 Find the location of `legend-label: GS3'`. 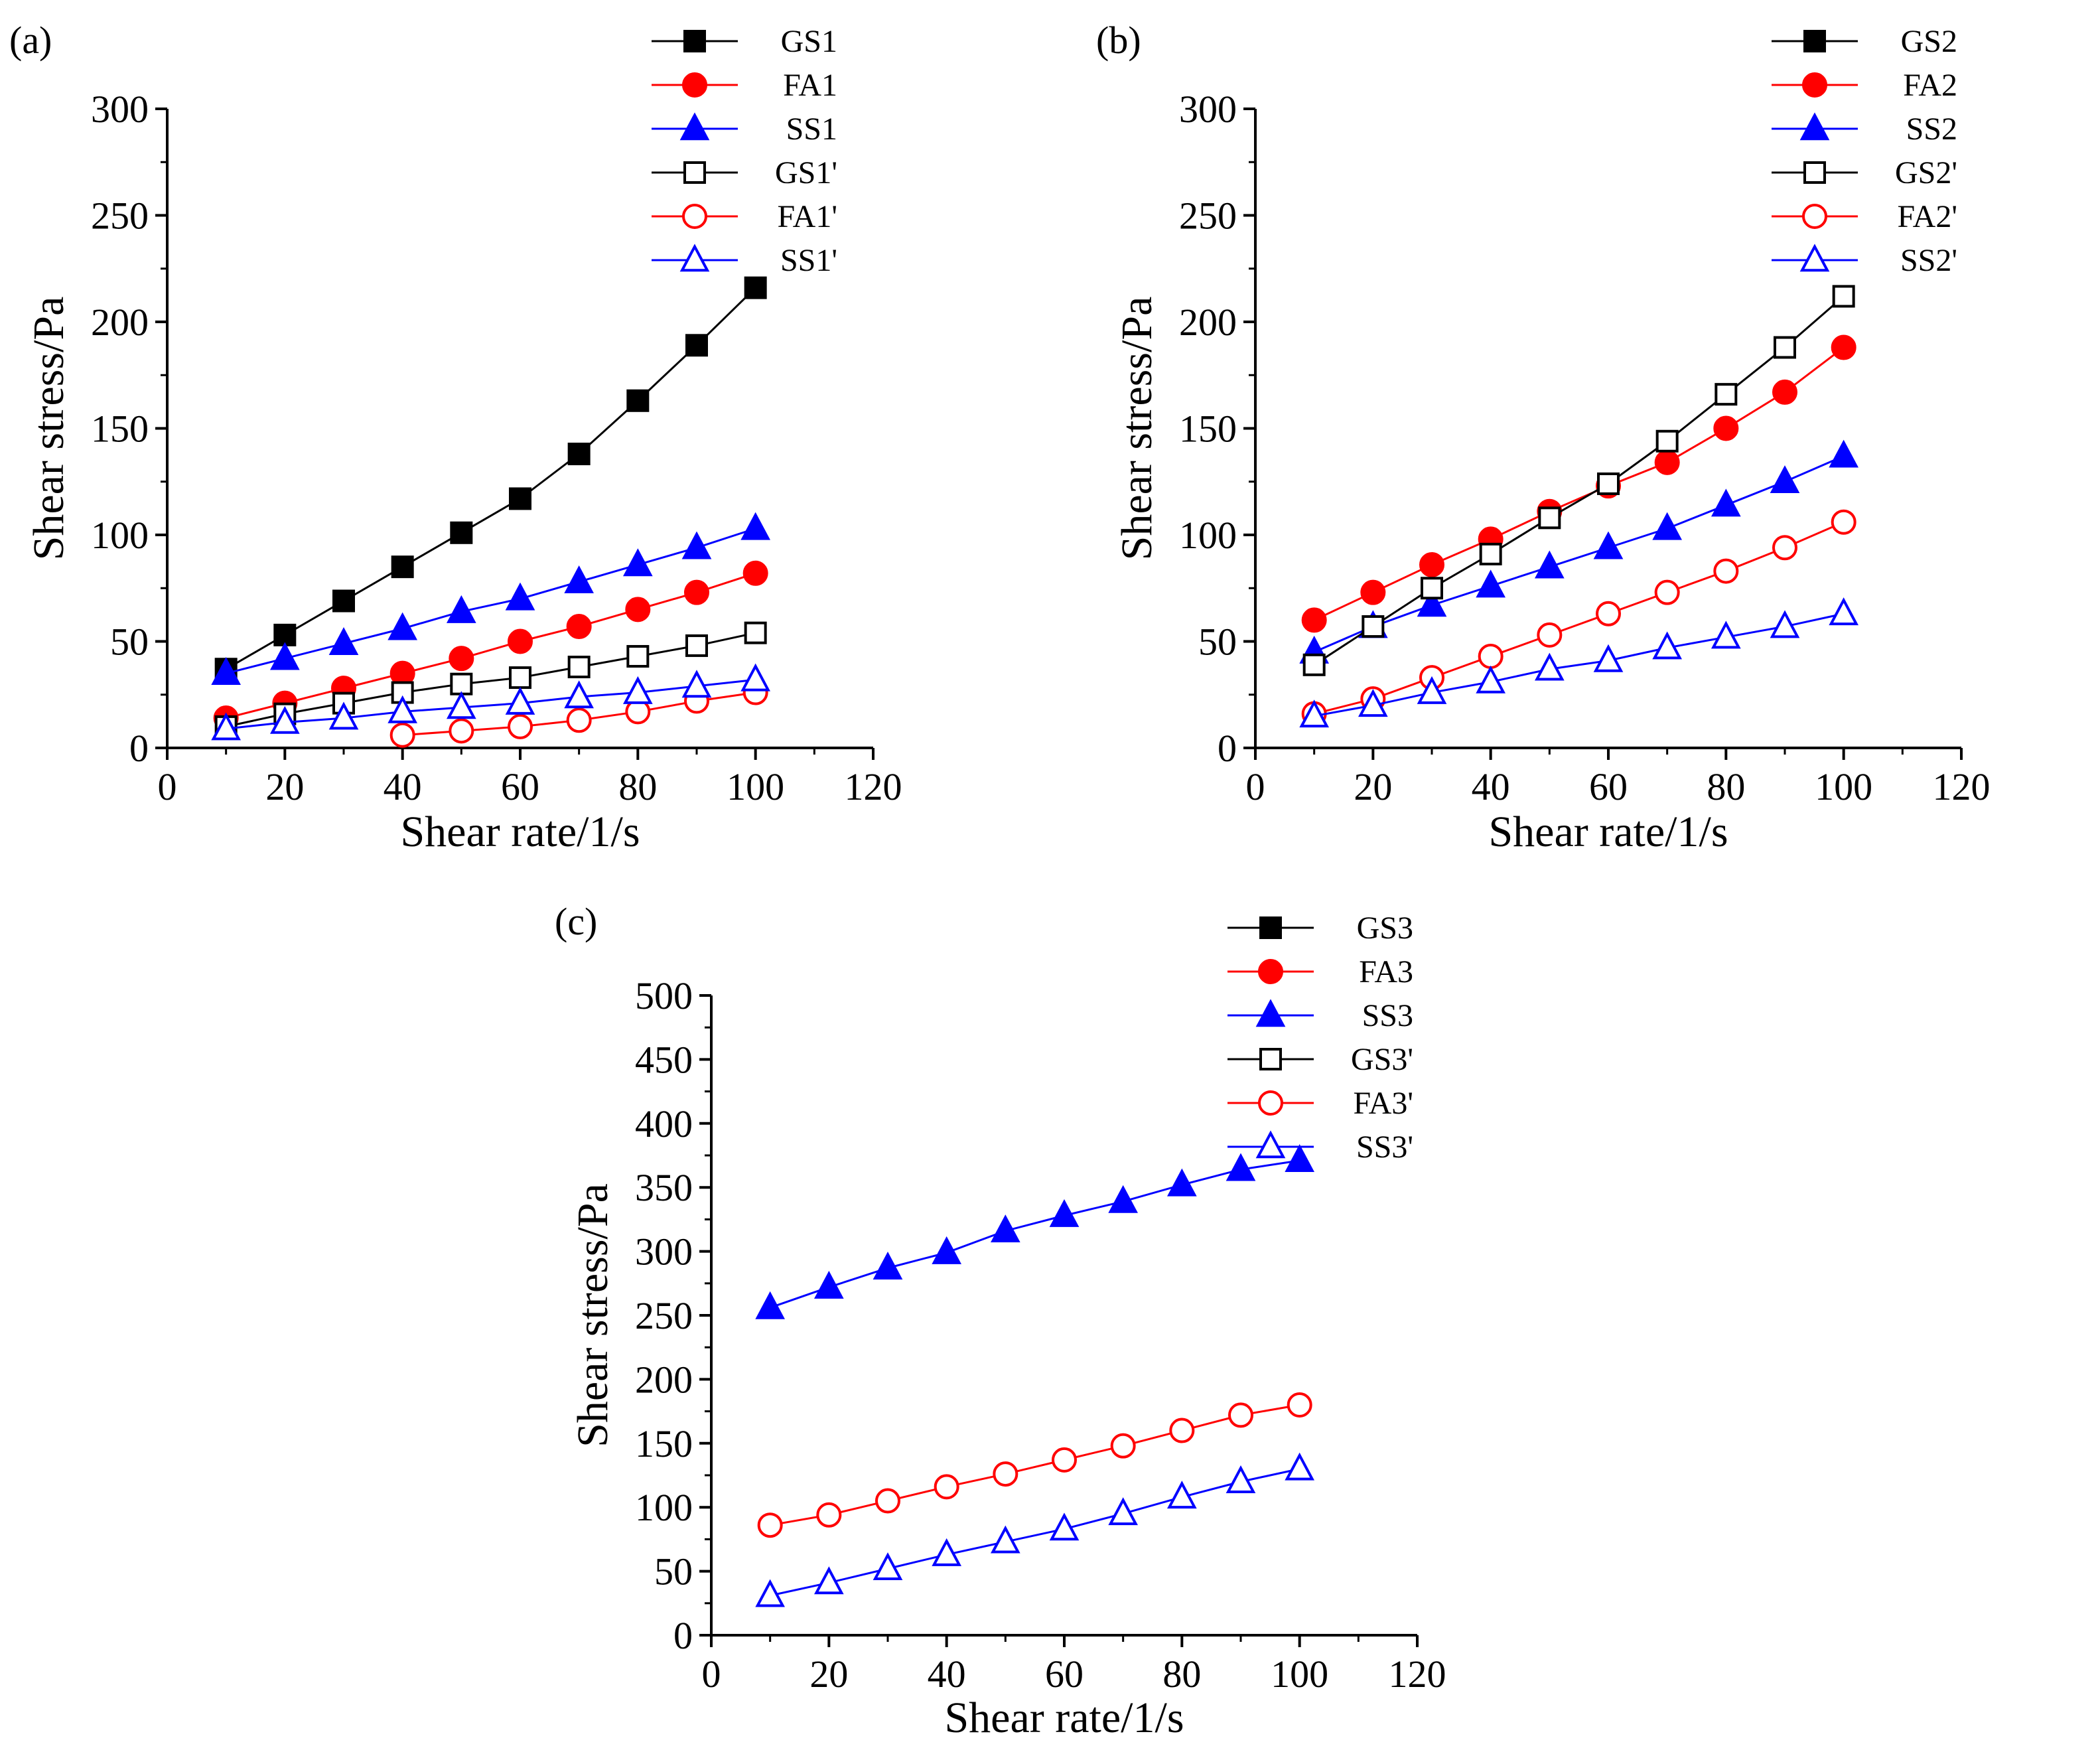

legend-label: GS3' is located at coordinates (1382, 1059).